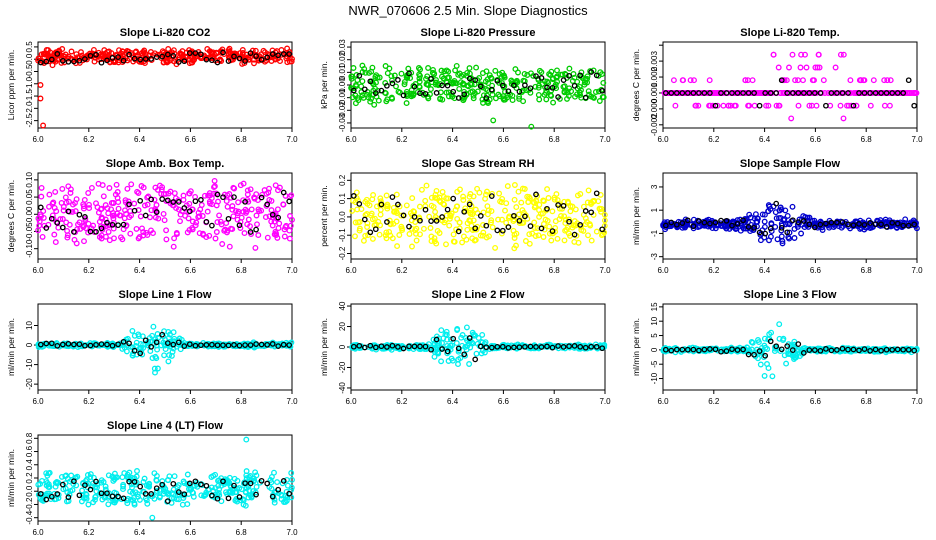 The height and width of the screenshot is (540, 936). Describe the element at coordinates (654, 61) in the screenshot. I see `y-tick-label: 0.003` at that location.